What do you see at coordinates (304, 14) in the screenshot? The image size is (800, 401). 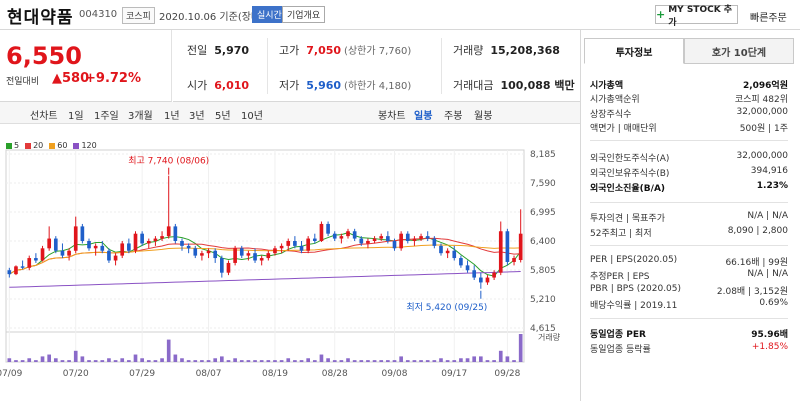 I see `corp-overview-button: 기업개요` at bounding box center [304, 14].